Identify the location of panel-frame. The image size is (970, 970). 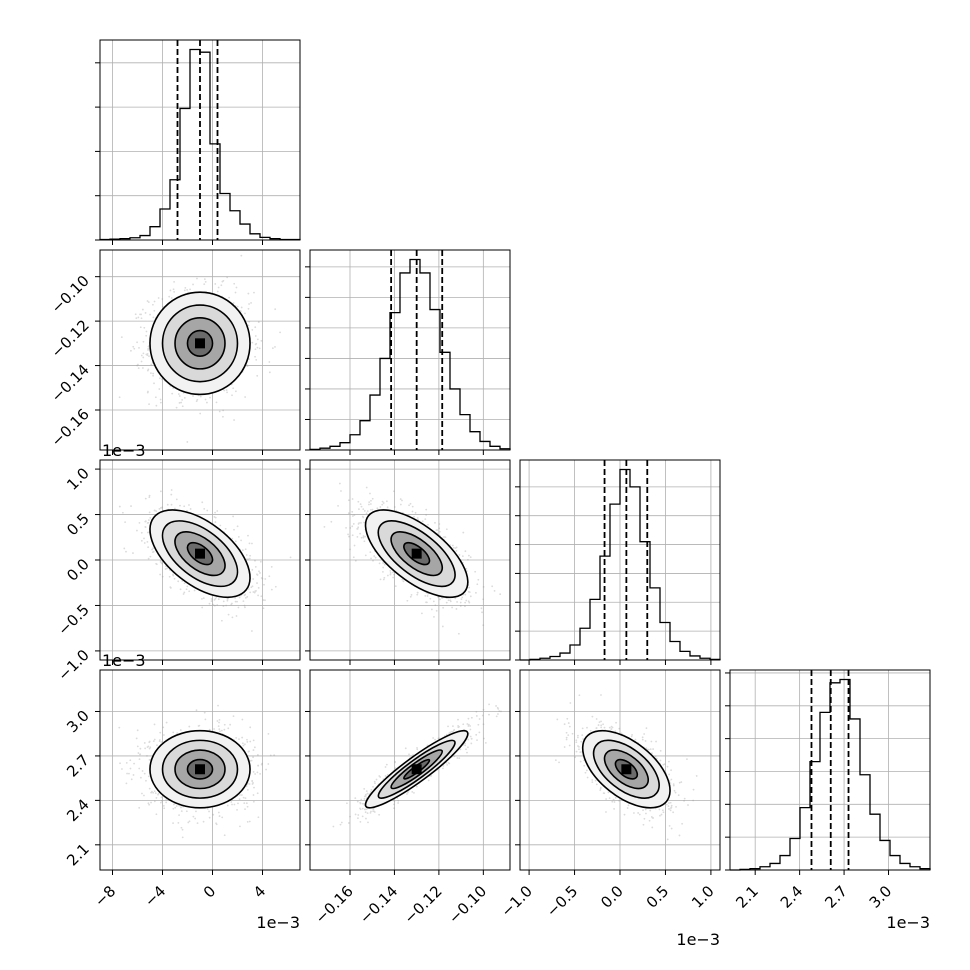
(830, 770).